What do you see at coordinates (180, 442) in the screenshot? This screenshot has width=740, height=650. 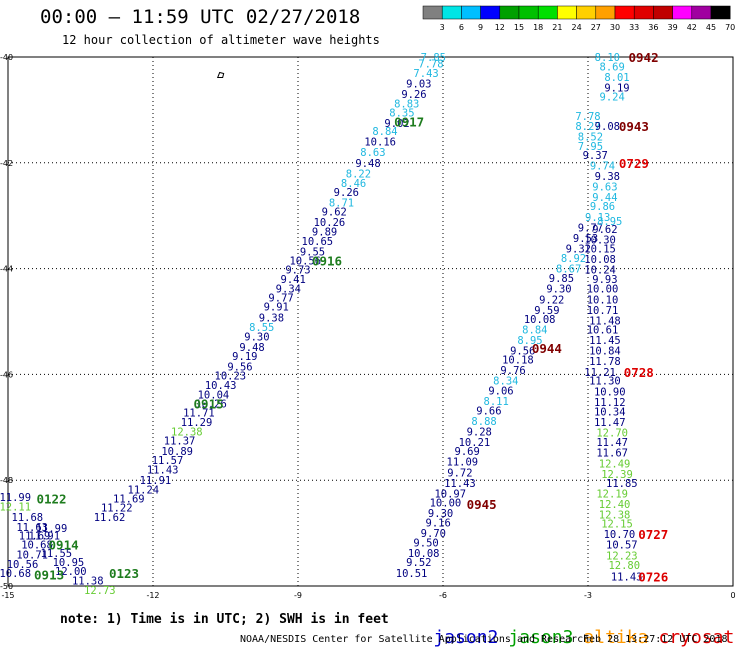 I see `swh-value: 11.37` at bounding box center [180, 442].